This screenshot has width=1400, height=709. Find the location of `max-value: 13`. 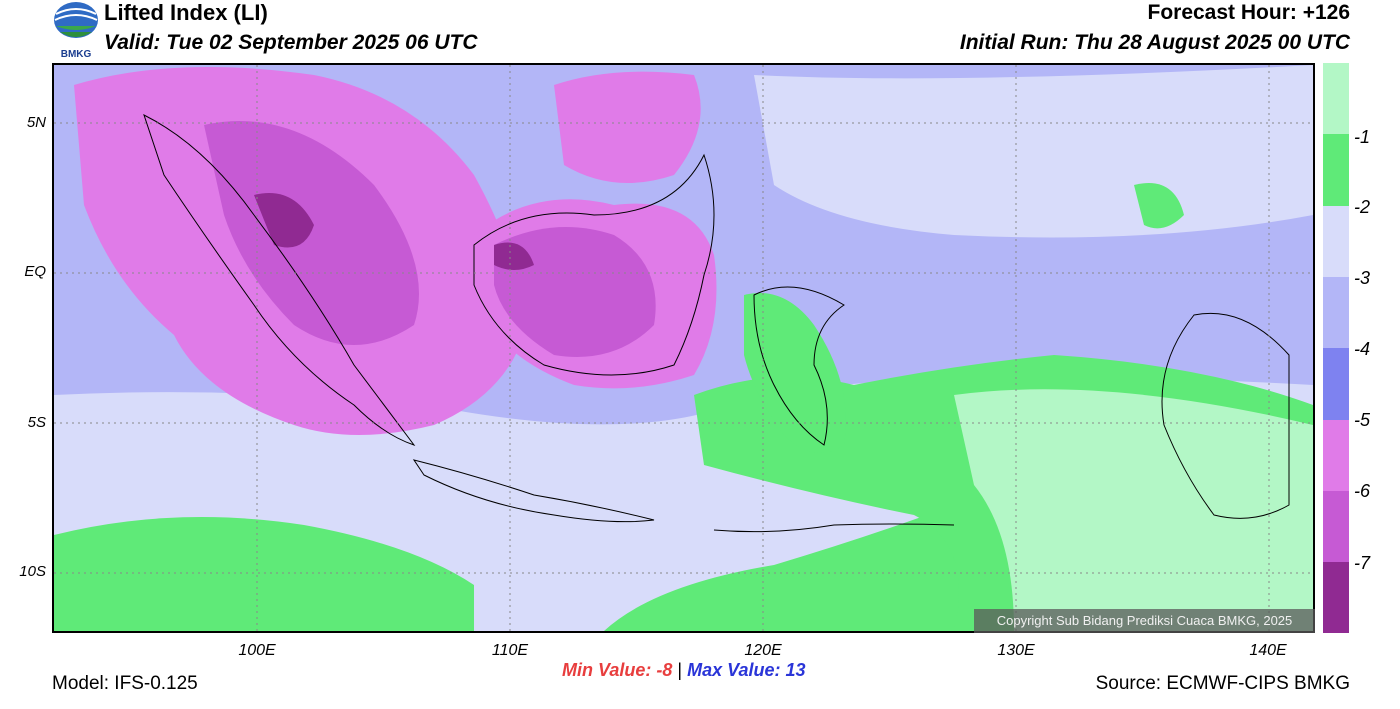

max-value: 13 is located at coordinates (795, 670).